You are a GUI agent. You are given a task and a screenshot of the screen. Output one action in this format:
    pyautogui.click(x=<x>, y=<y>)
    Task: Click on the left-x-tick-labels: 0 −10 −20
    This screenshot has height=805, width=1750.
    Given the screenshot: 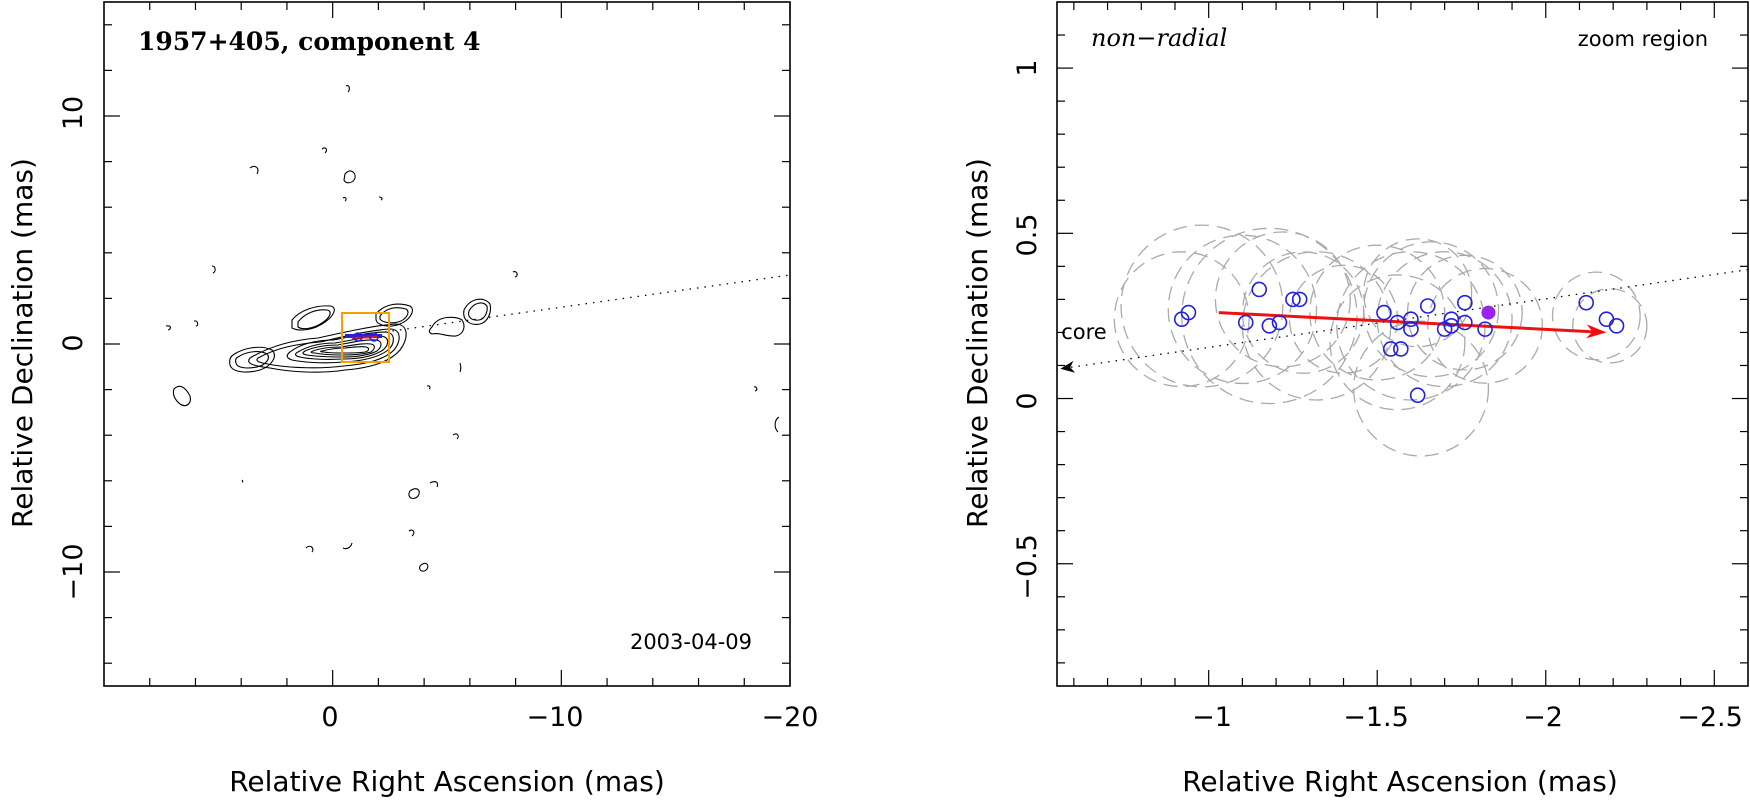 What is the action you would take?
    pyautogui.click(x=569, y=717)
    